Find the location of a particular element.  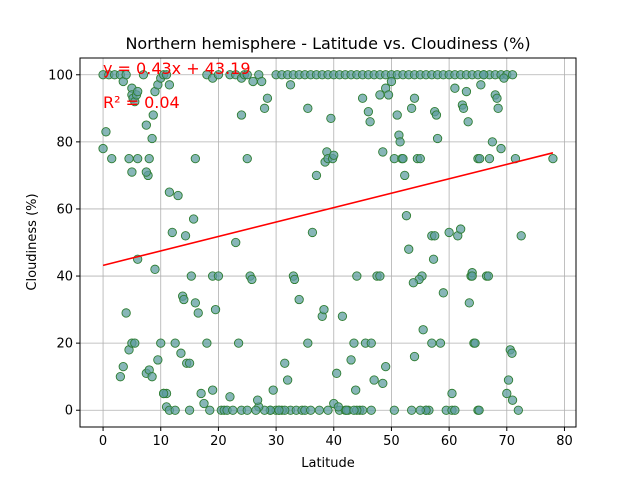

x-tick-label: 40 is located at coordinates (333, 441).